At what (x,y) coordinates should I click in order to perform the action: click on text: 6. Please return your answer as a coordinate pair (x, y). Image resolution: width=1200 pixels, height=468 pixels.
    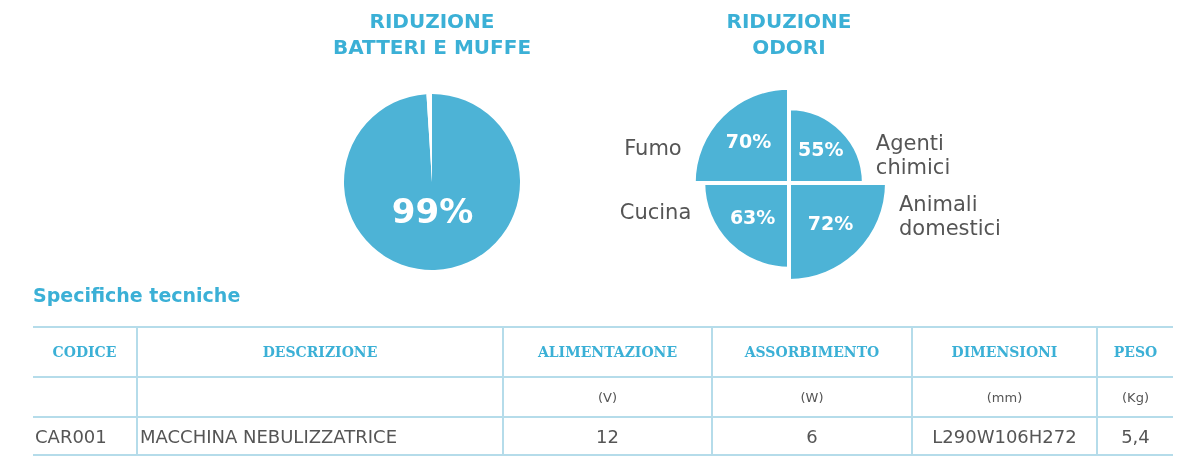
    Looking at the image, I should click on (812, 436).